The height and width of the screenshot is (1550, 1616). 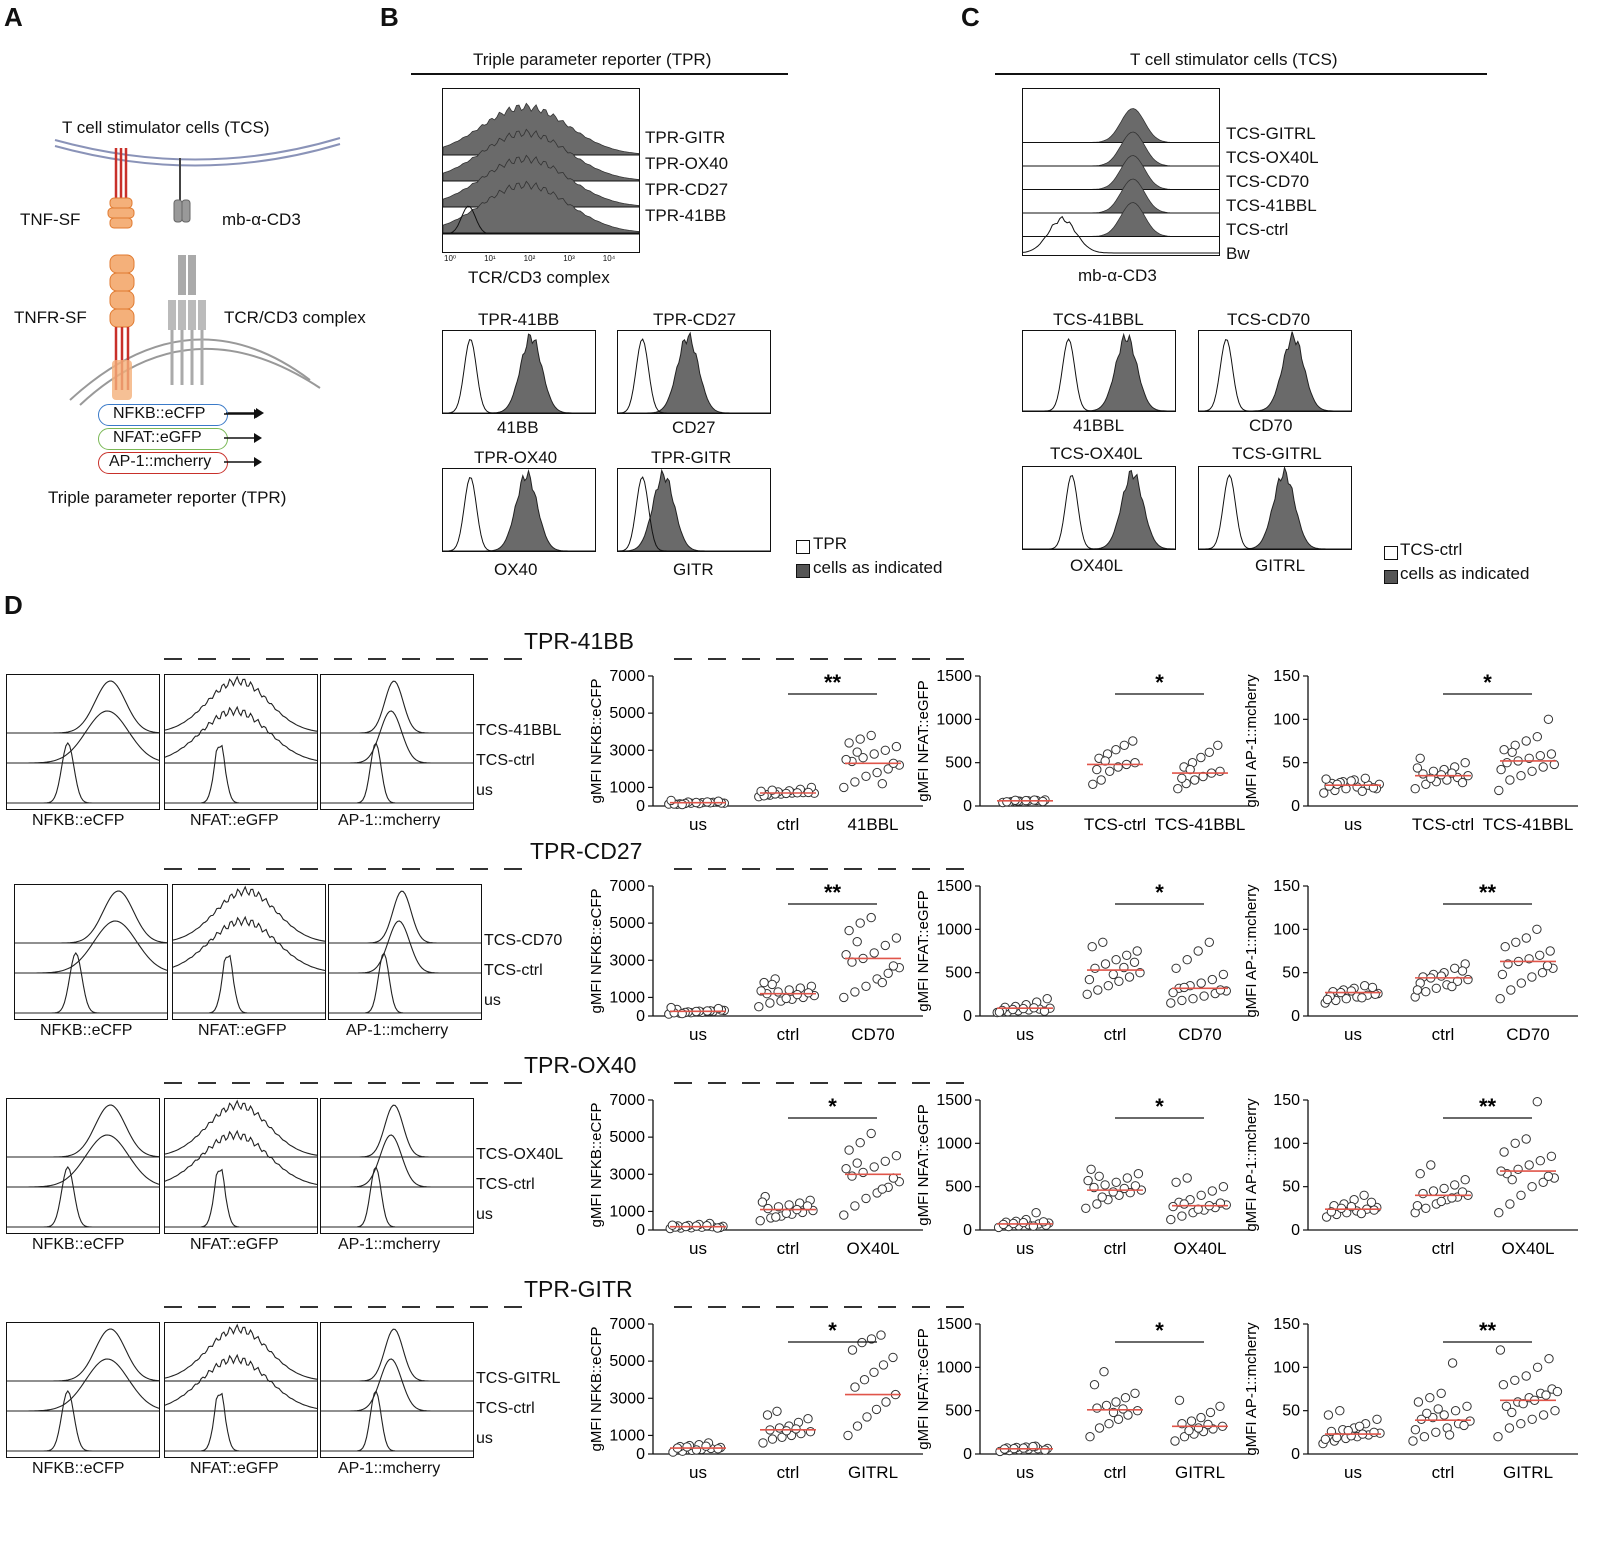 I want to click on y-axis-label: gMFI AP-1::mcherry, so click(x=1251, y=1165).